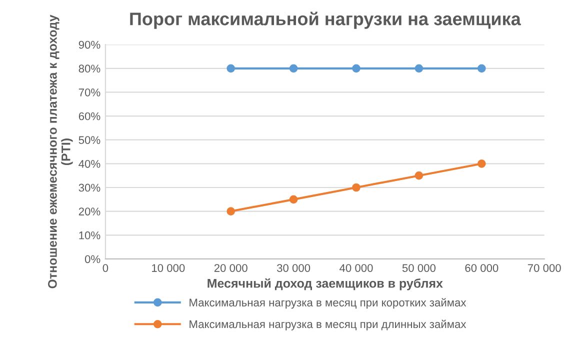 The width and height of the screenshot is (570, 343). I want to click on legend-label: Максимальная нагрузка в месяц при коротких займах, so click(328, 303).